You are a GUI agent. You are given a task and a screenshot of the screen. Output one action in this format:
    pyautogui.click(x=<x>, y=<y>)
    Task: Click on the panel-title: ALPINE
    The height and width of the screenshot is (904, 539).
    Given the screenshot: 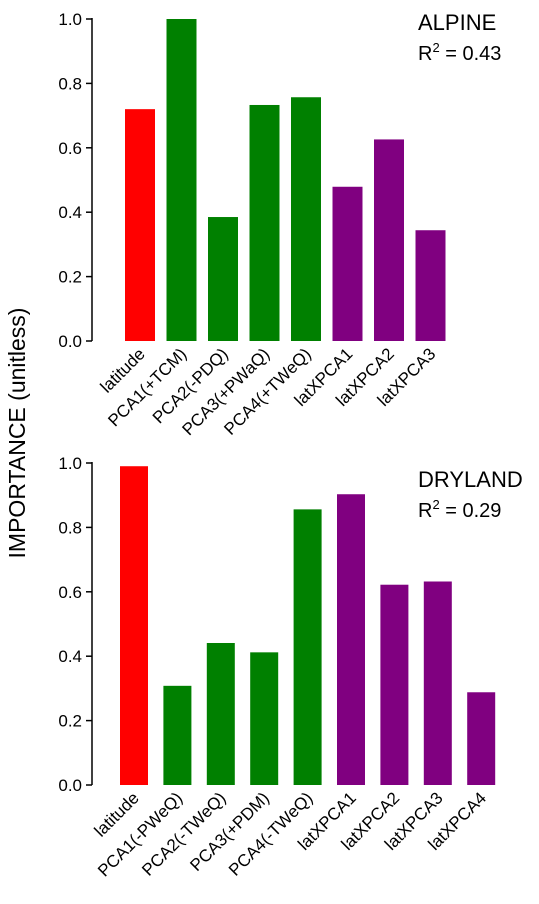 What is the action you would take?
    pyautogui.click(x=457, y=22)
    